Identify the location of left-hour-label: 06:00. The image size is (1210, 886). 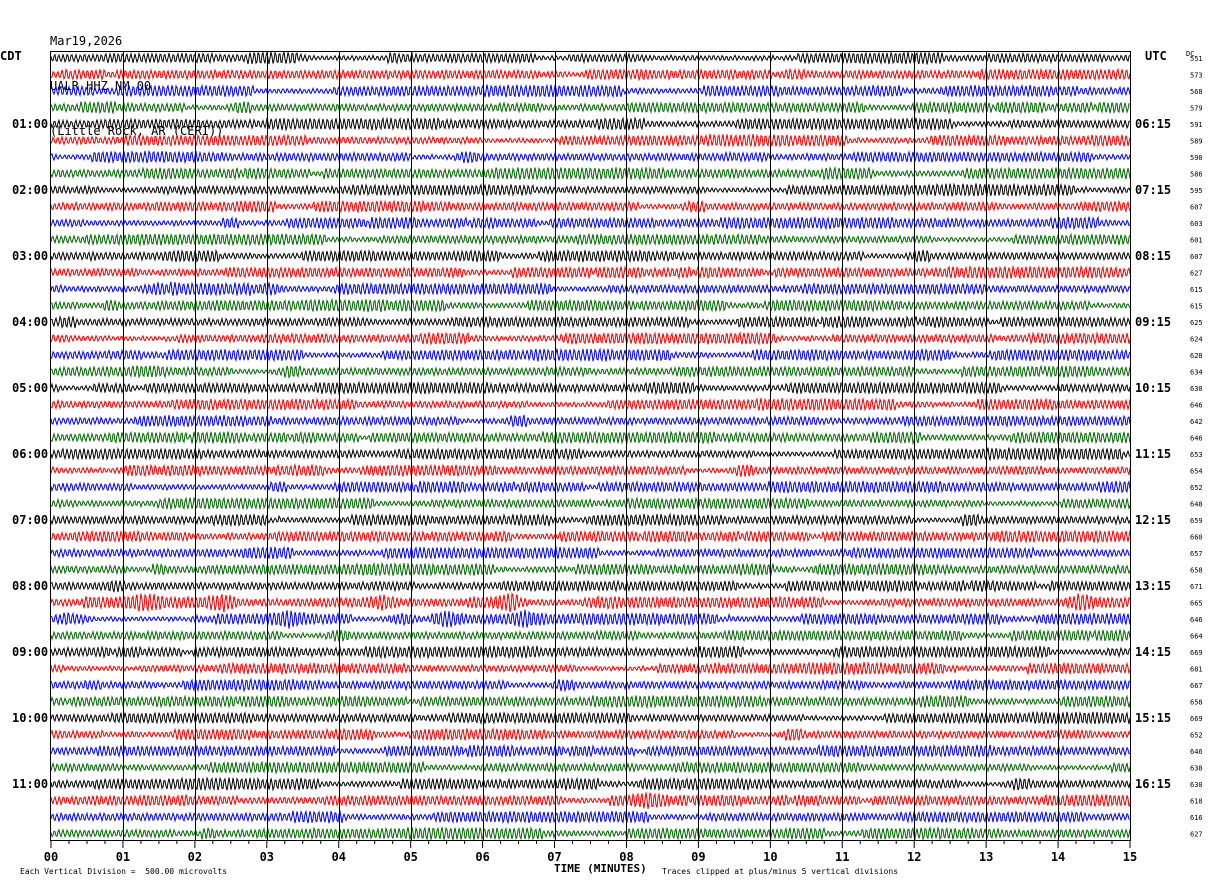
(30, 454).